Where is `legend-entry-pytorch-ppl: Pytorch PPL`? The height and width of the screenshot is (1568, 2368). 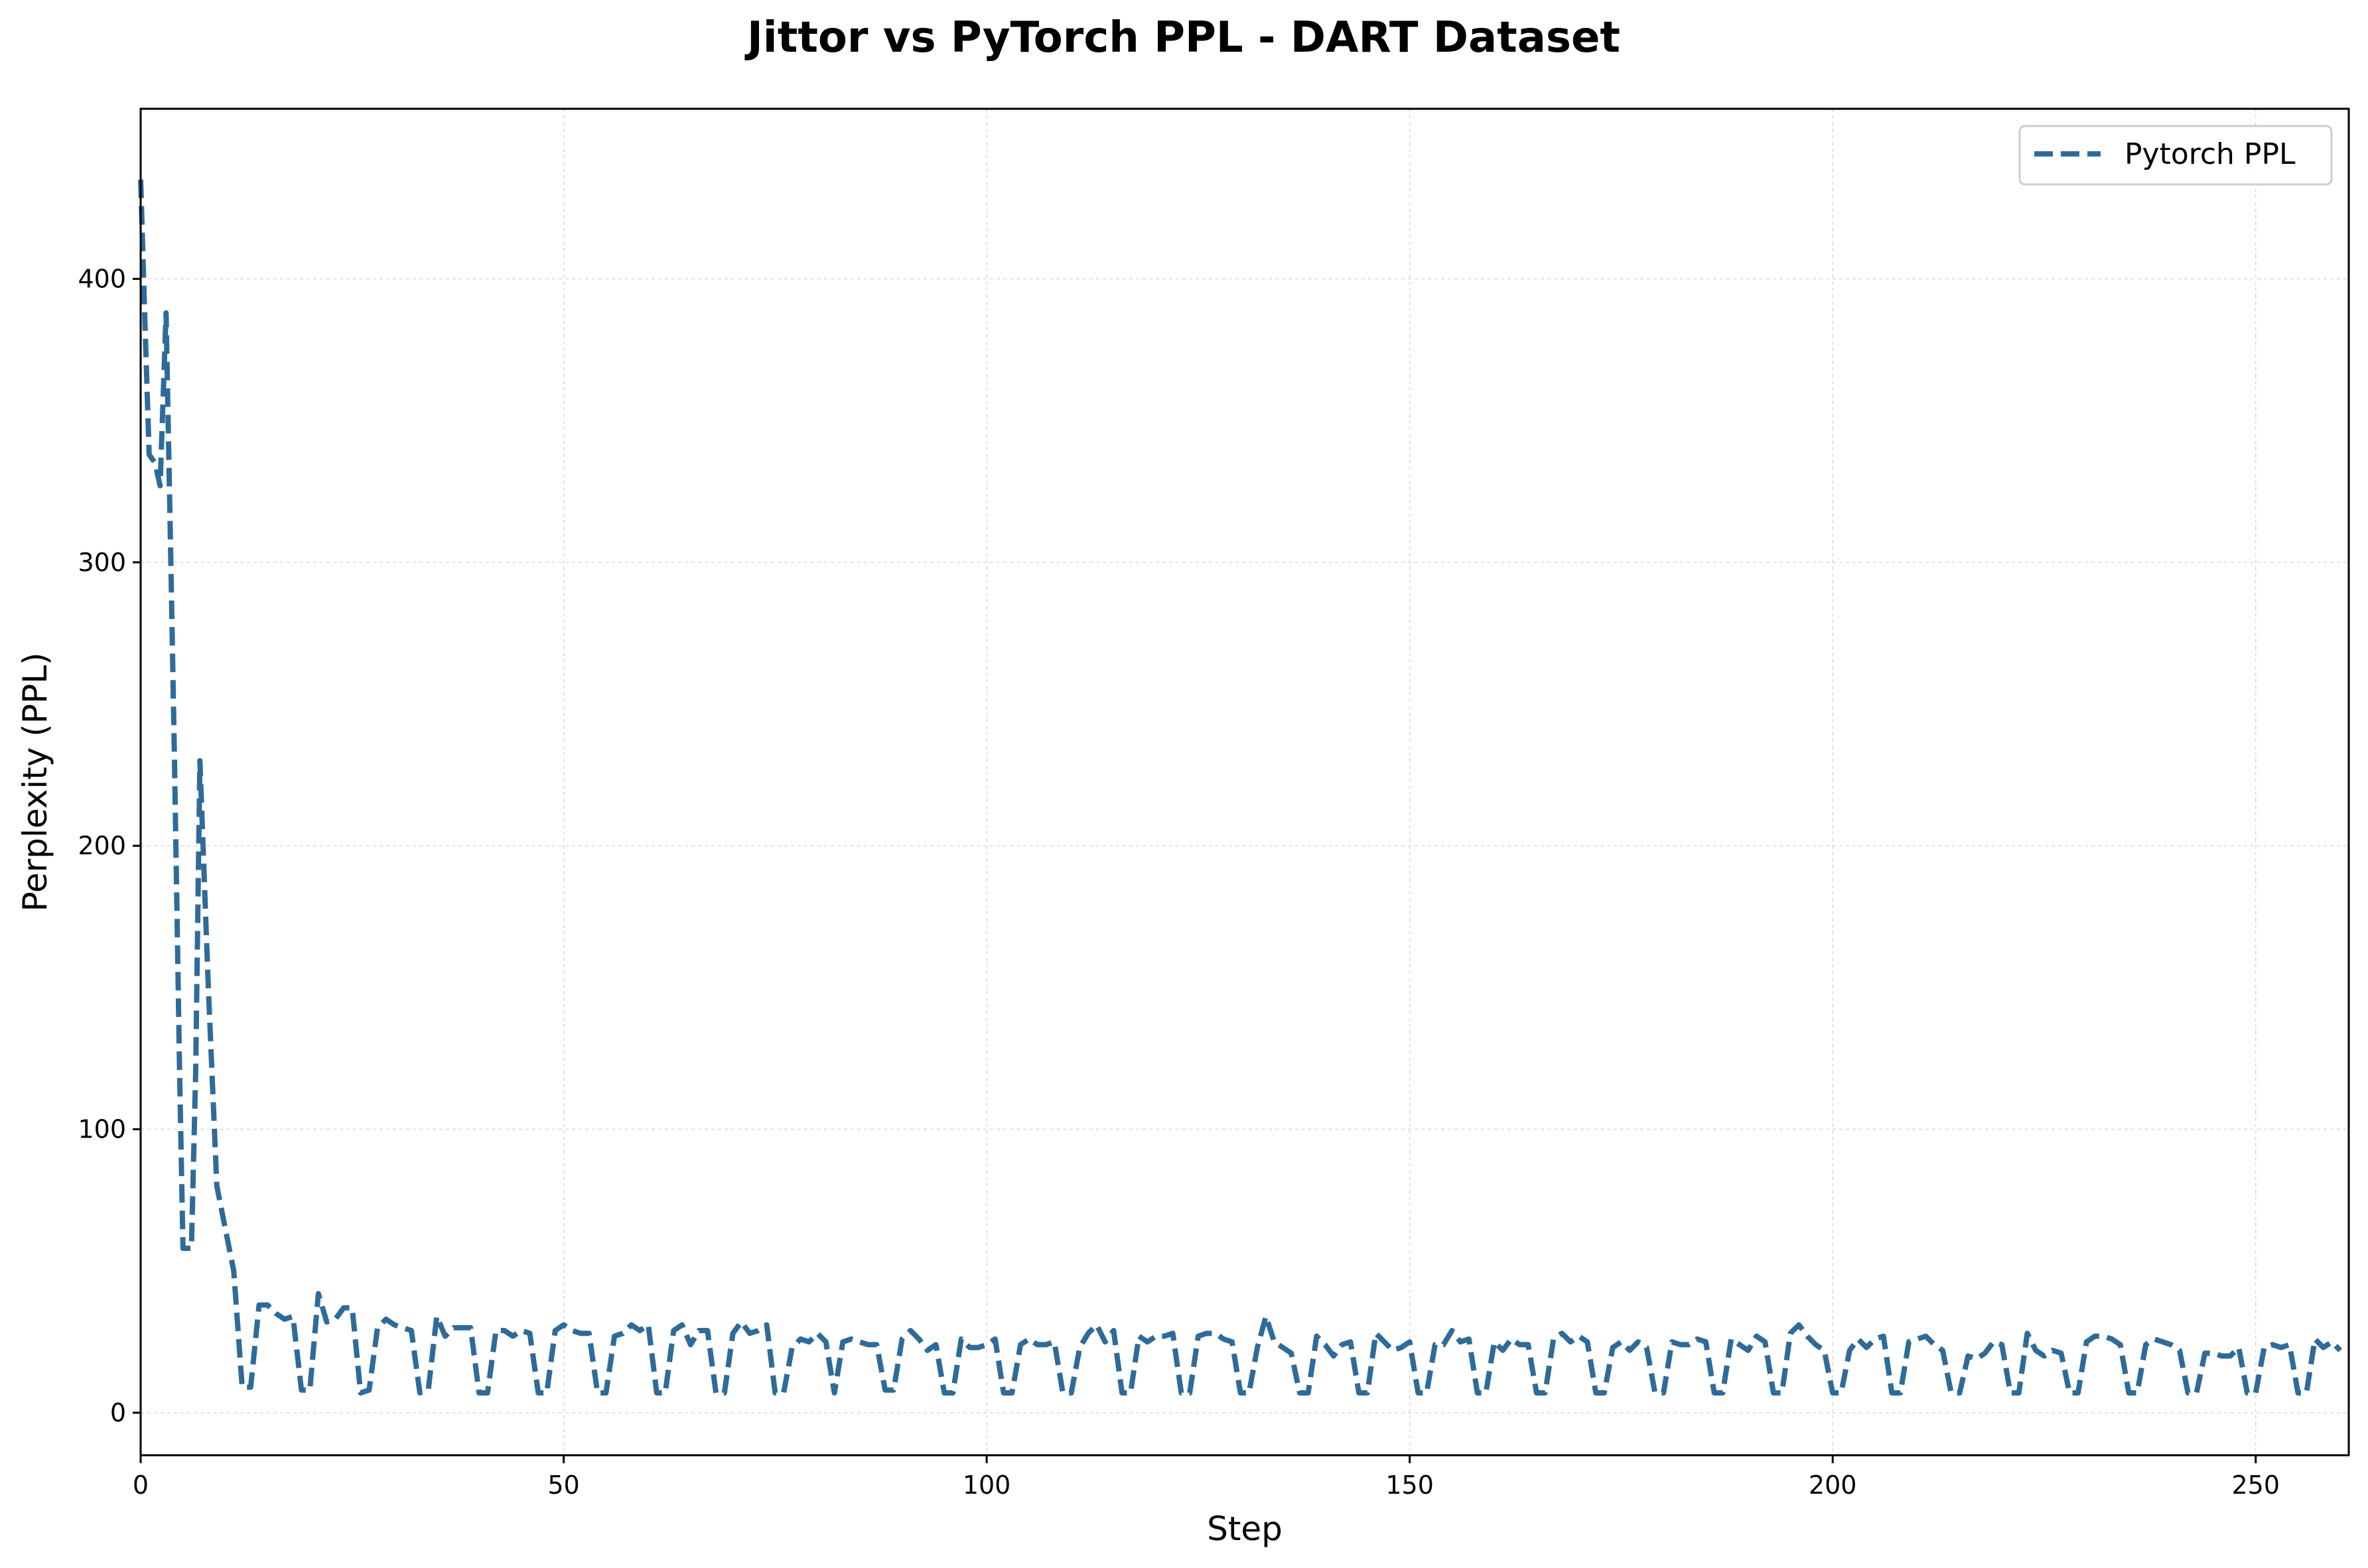 legend-entry-pytorch-ppl: Pytorch PPL is located at coordinates (2210, 154).